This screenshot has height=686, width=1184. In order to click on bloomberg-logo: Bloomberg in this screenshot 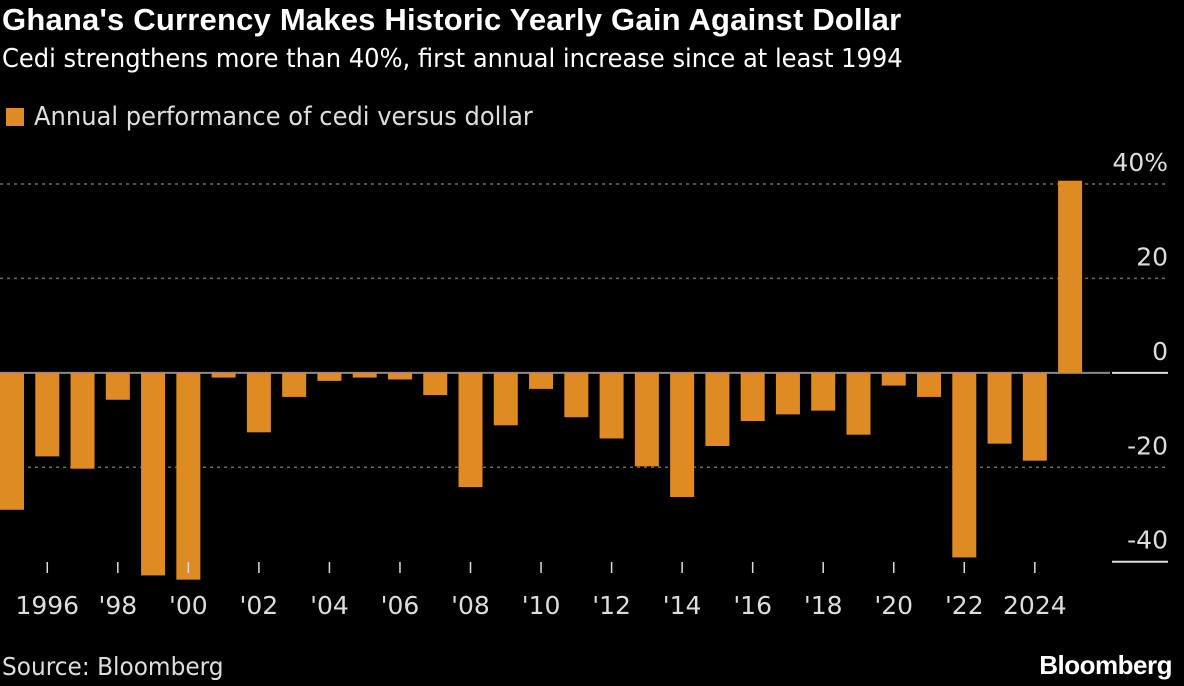, I will do `click(1105, 665)`.